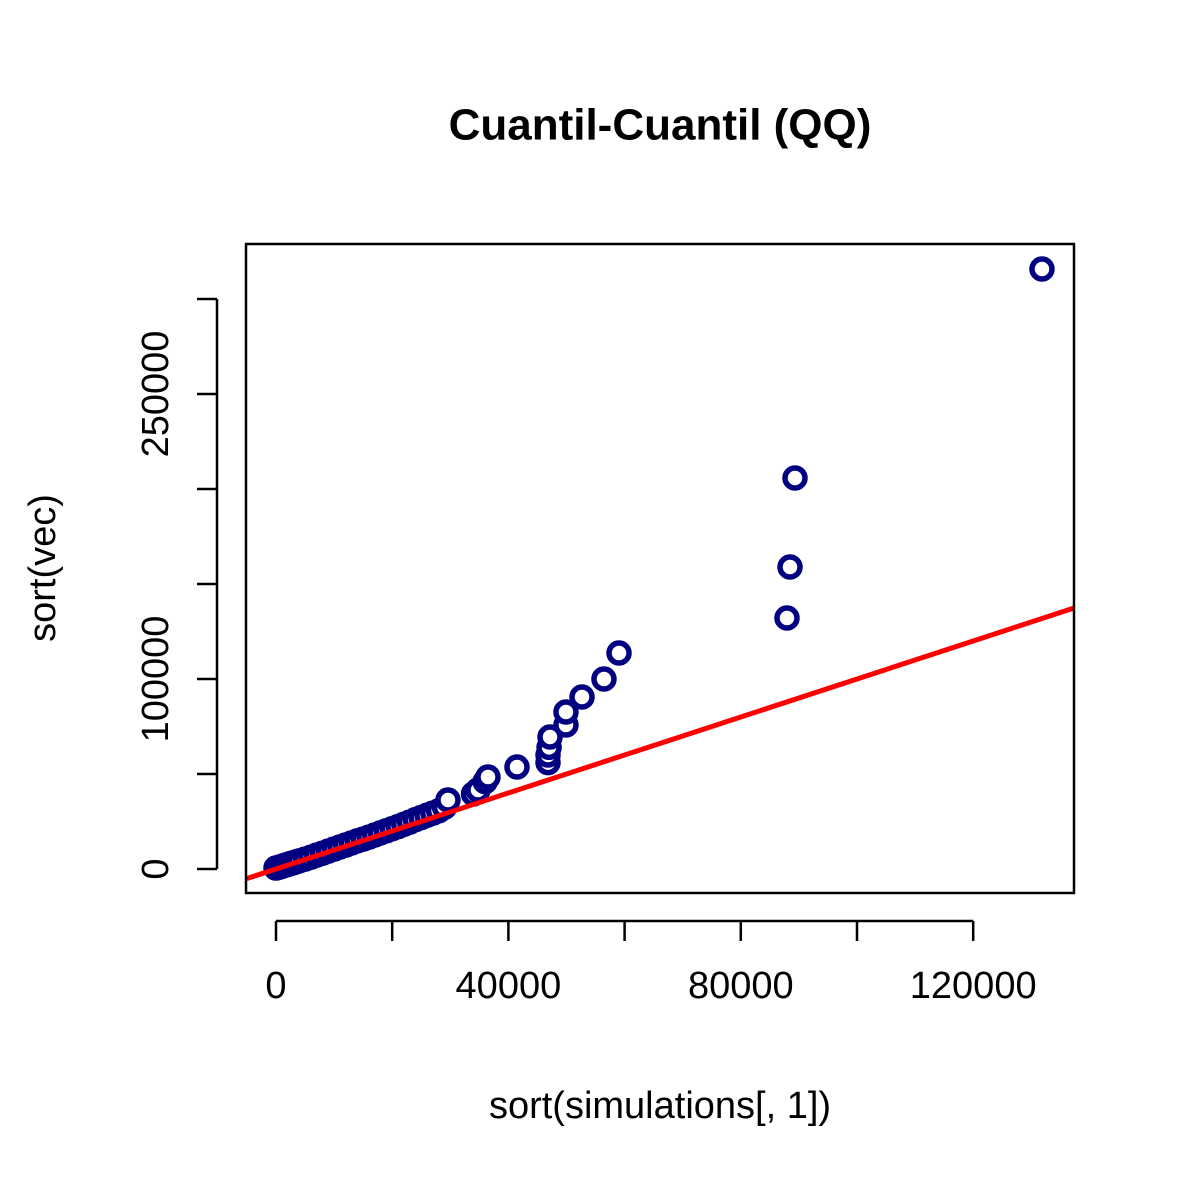  What do you see at coordinates (509, 986) in the screenshot?
I see `x-tick-label: 40000` at bounding box center [509, 986].